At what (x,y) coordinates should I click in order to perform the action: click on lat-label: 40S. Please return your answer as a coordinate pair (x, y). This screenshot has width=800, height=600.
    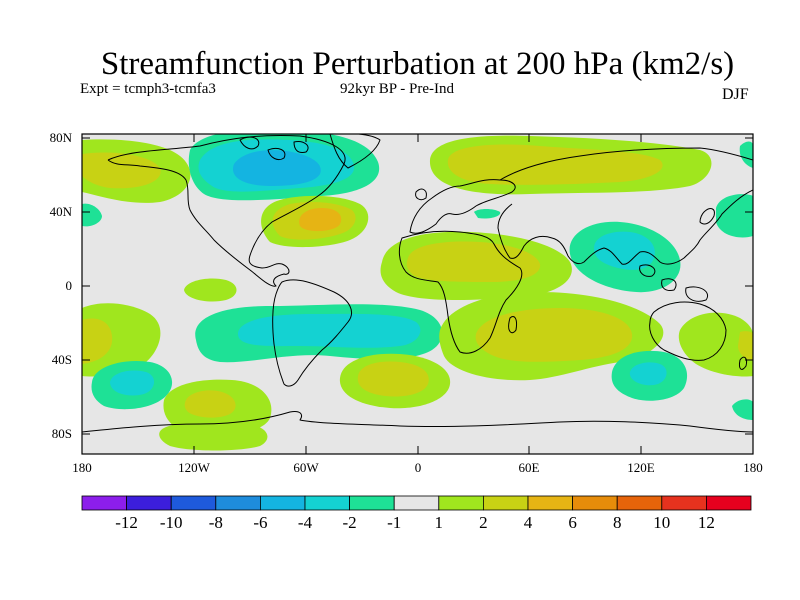
    Looking at the image, I should click on (62, 359).